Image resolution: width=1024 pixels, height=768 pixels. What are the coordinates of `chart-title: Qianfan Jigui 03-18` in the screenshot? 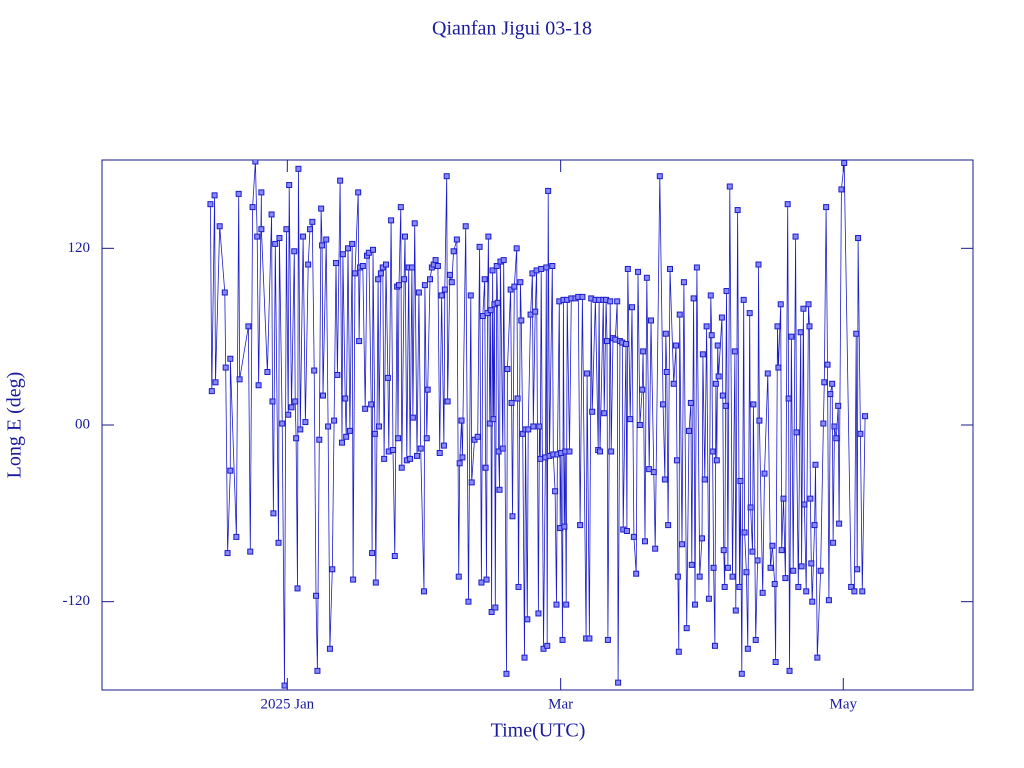 It's located at (512, 29).